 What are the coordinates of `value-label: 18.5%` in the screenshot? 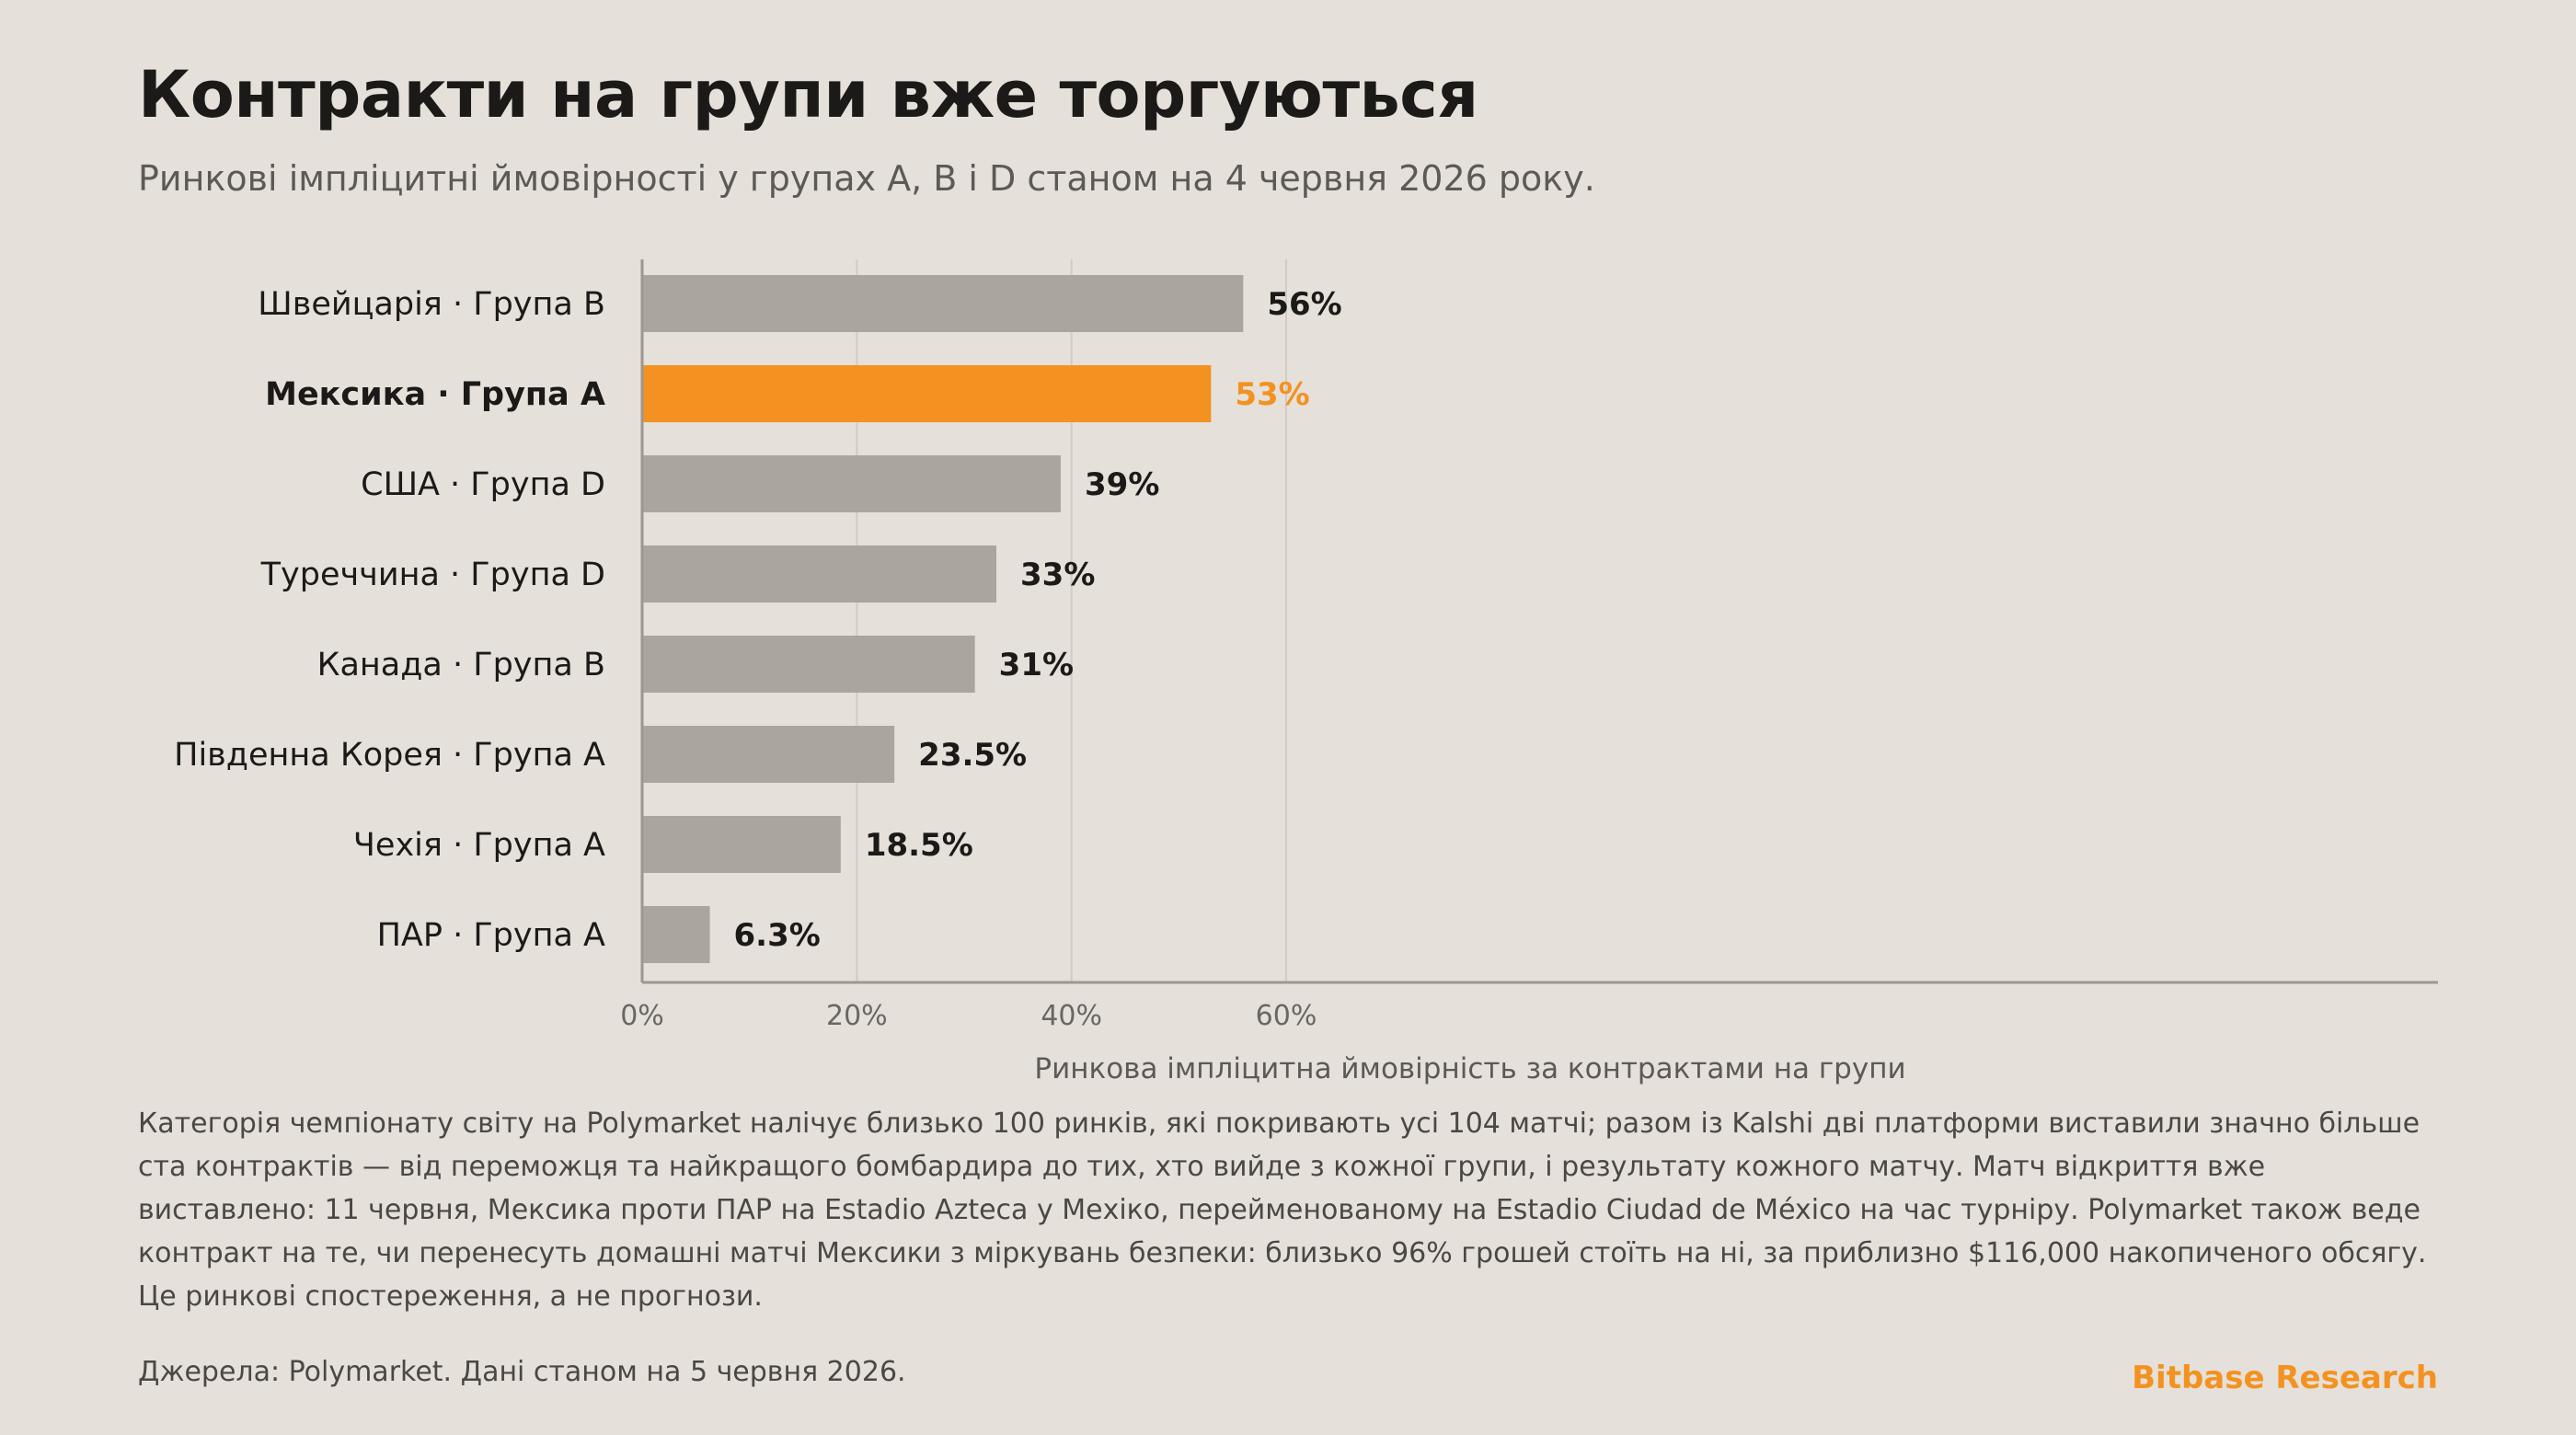 It's located at (919, 845).